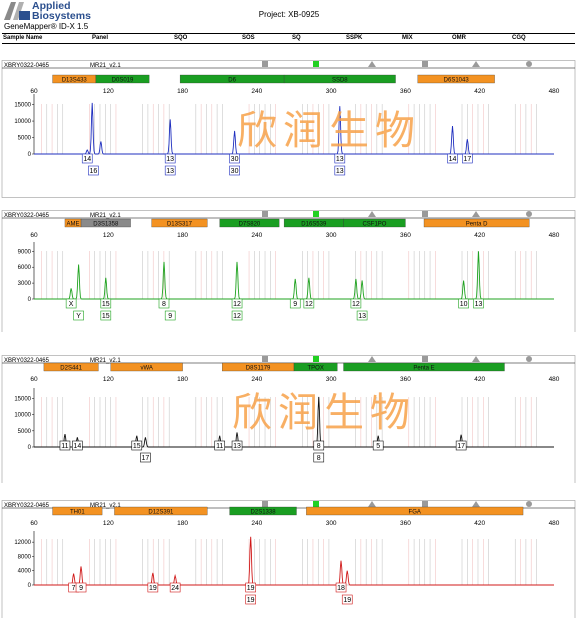  I want to click on locus-label: vWA, so click(146, 368).